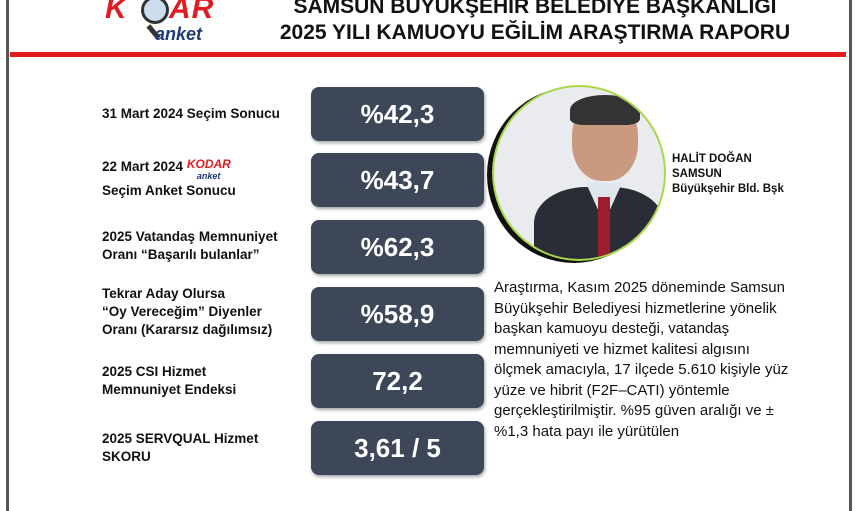 This screenshot has width=856, height=511. Describe the element at coordinates (728, 174) in the screenshot. I see `mayor-caption: HALİT DOĞAN SAMSUN Büyükşehir Bld. Bşk` at that location.